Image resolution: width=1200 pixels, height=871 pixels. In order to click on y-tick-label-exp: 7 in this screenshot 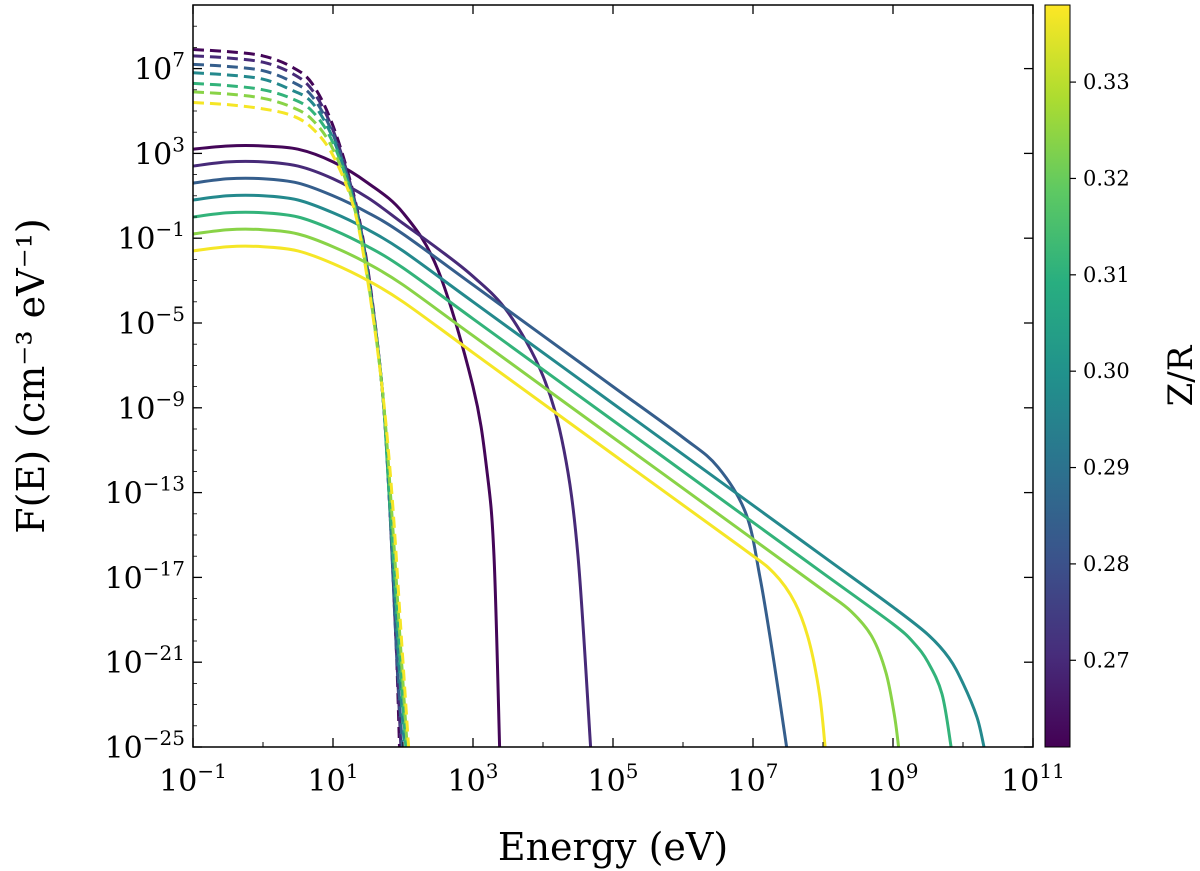, I will do `click(178, 60)`.